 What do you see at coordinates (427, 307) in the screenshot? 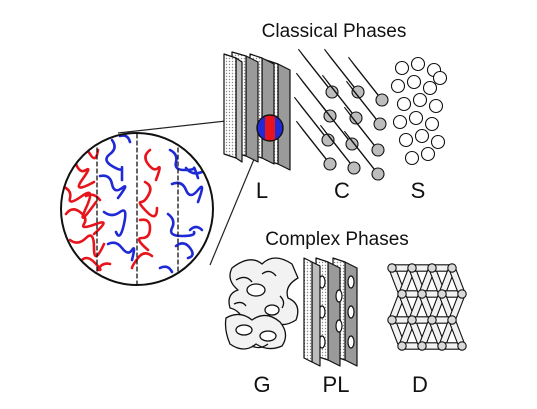
I see `double-diamond-phase` at bounding box center [427, 307].